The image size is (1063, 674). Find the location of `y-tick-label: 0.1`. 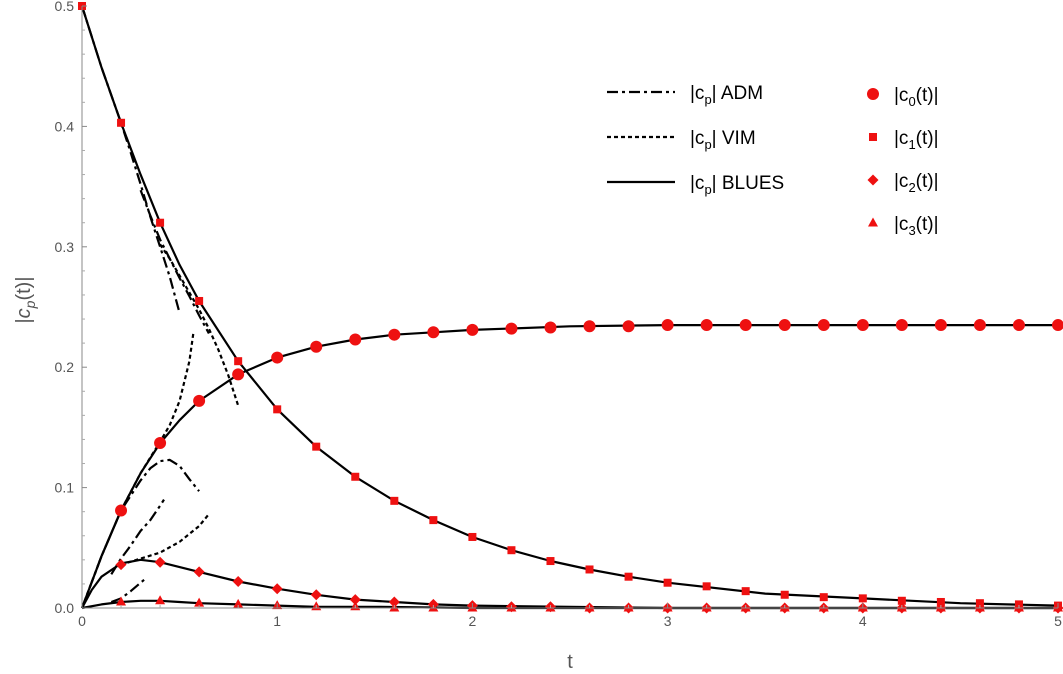

y-tick-label: 0.1 is located at coordinates (65, 488).